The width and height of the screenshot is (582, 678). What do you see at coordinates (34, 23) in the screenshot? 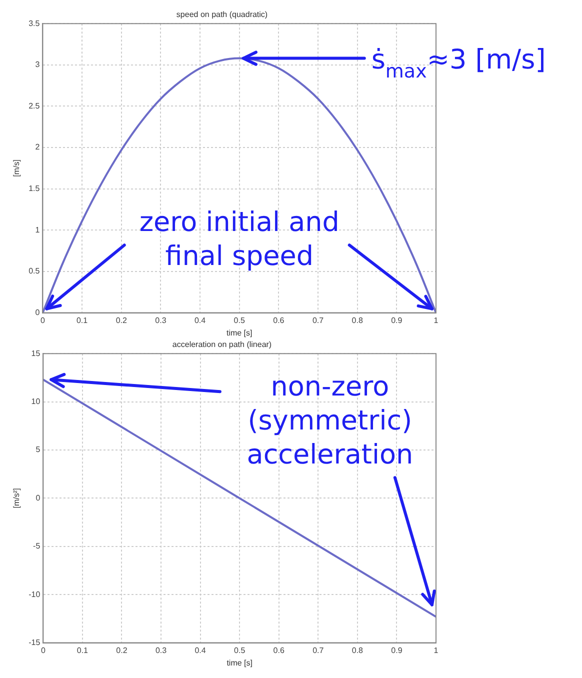
I see `y-tick-label: 3.5` at bounding box center [34, 23].